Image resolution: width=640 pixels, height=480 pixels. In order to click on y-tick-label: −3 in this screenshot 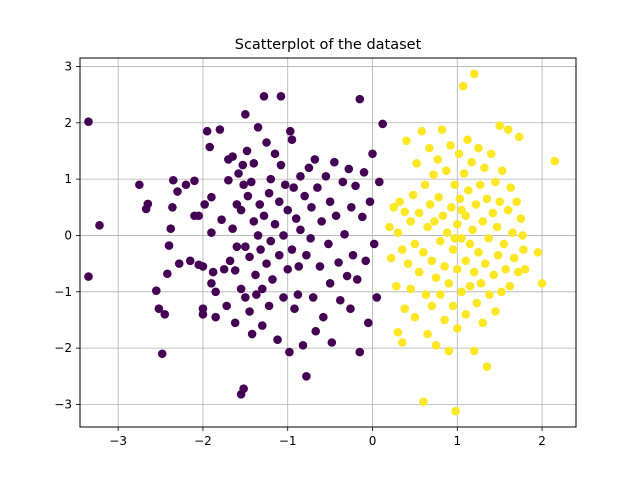, I will do `click(63, 404)`.